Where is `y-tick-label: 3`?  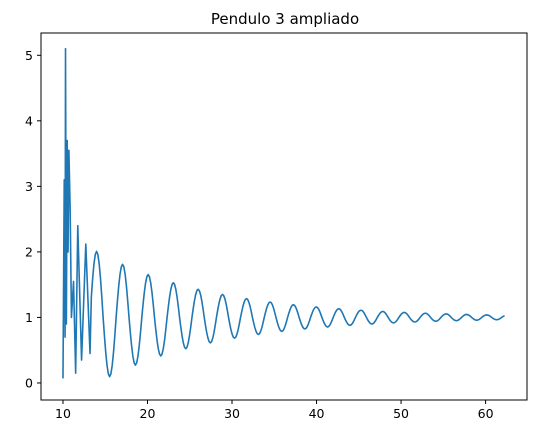 y-tick-label: 3 is located at coordinates (29, 186).